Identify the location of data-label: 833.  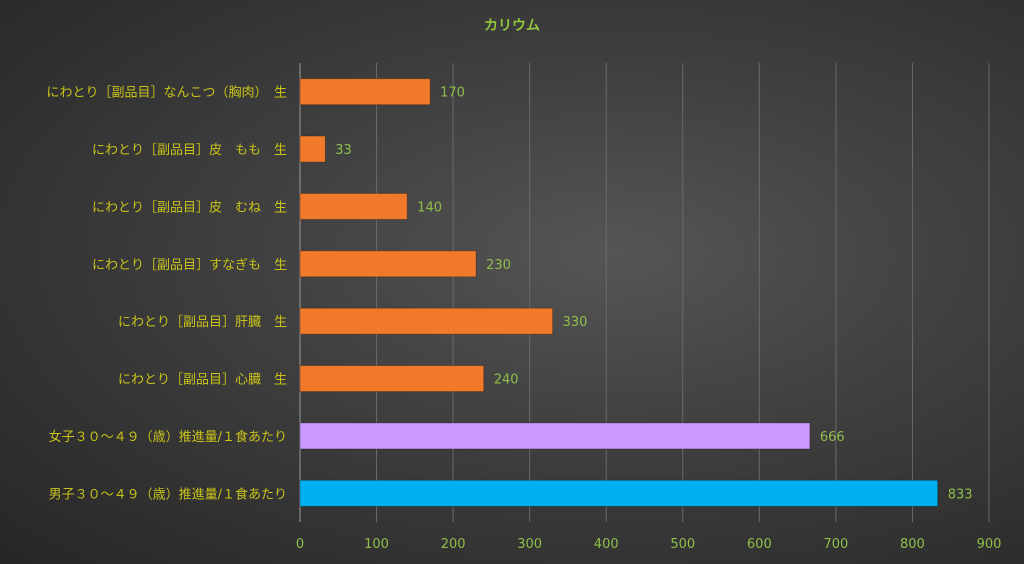
(960, 494).